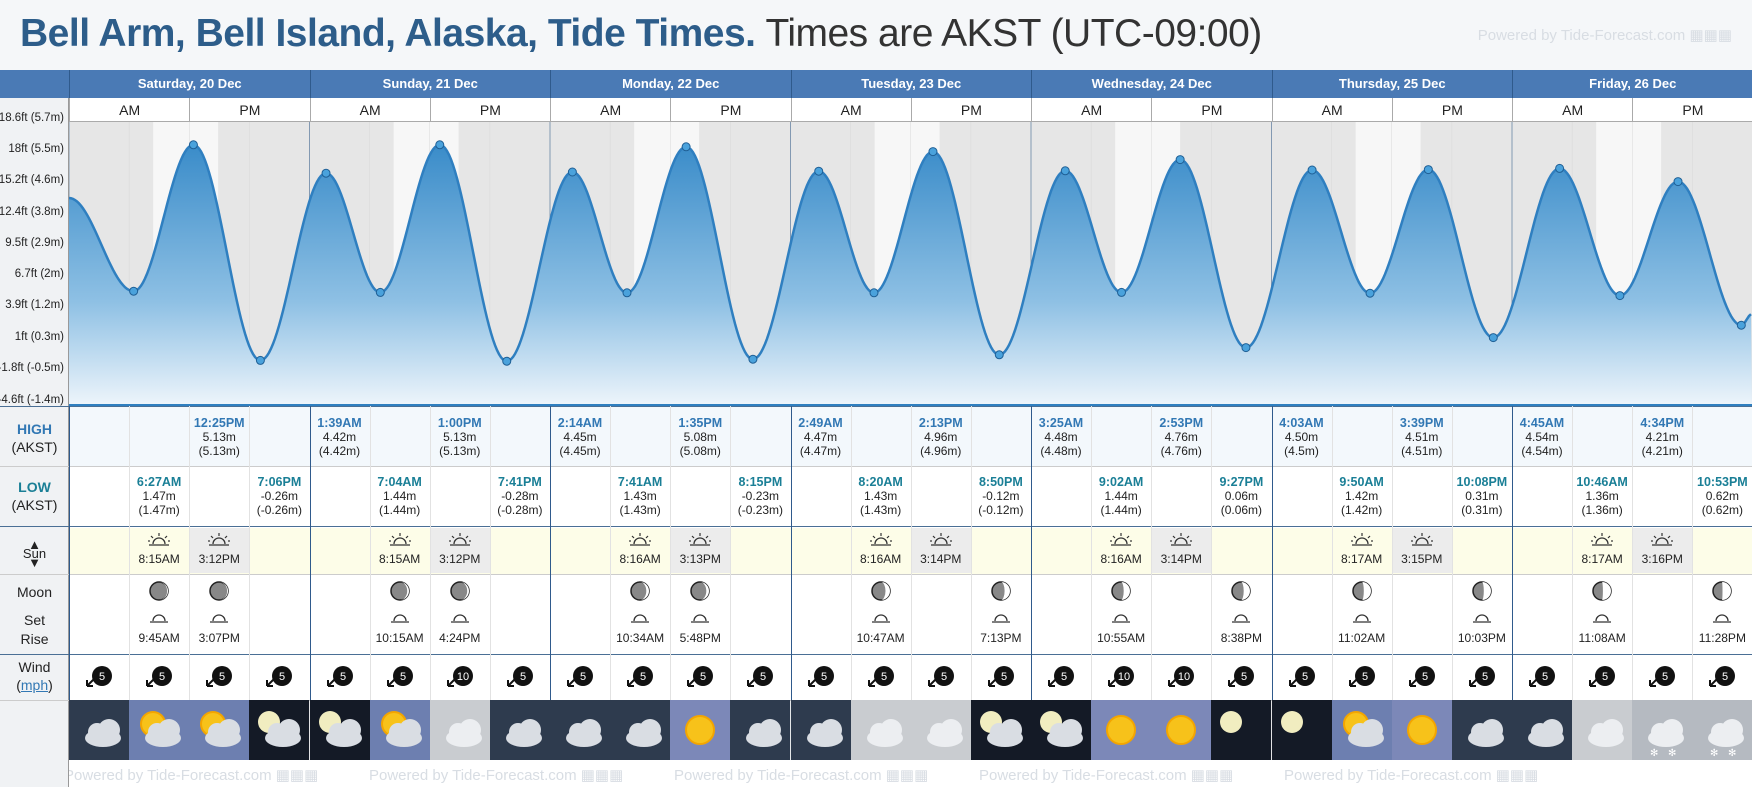 The width and height of the screenshot is (1752, 787). Describe the element at coordinates (339, 423) in the screenshot. I see `high-tide-time: 1:39AM` at that location.